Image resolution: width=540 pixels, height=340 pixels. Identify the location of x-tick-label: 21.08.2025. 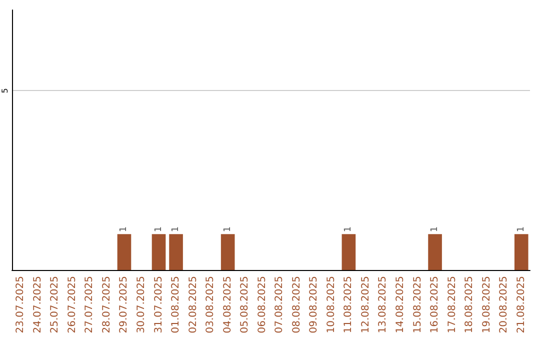
(521, 305).